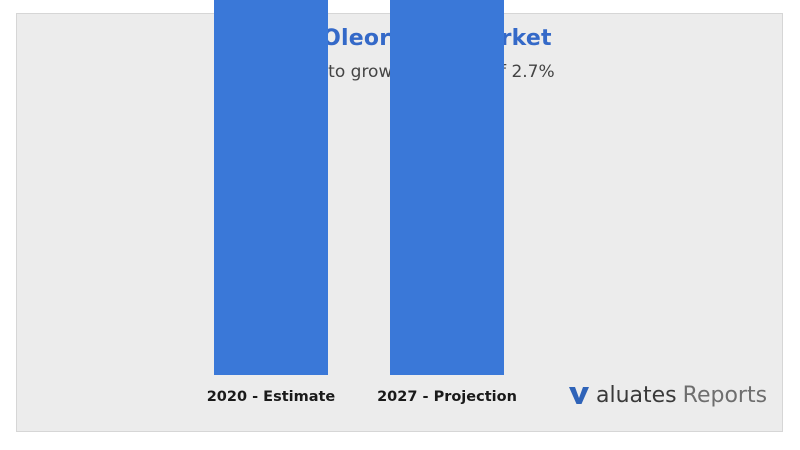 This screenshot has width=800, height=450. What do you see at coordinates (725, 395) in the screenshot?
I see `brand-word-b: Reports` at bounding box center [725, 395].